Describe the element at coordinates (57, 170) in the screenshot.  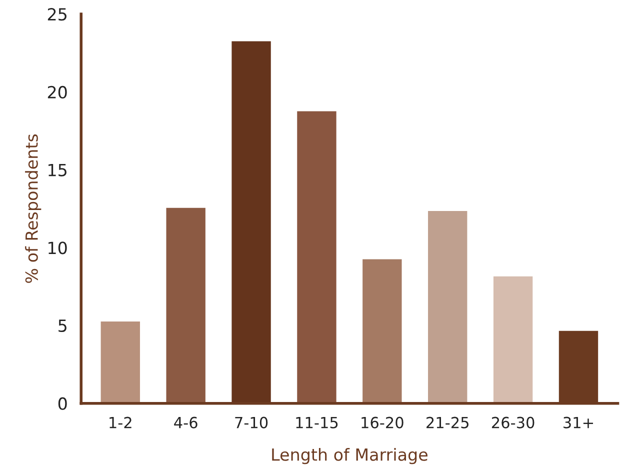
I see `y-tick-label: 15` at that location.